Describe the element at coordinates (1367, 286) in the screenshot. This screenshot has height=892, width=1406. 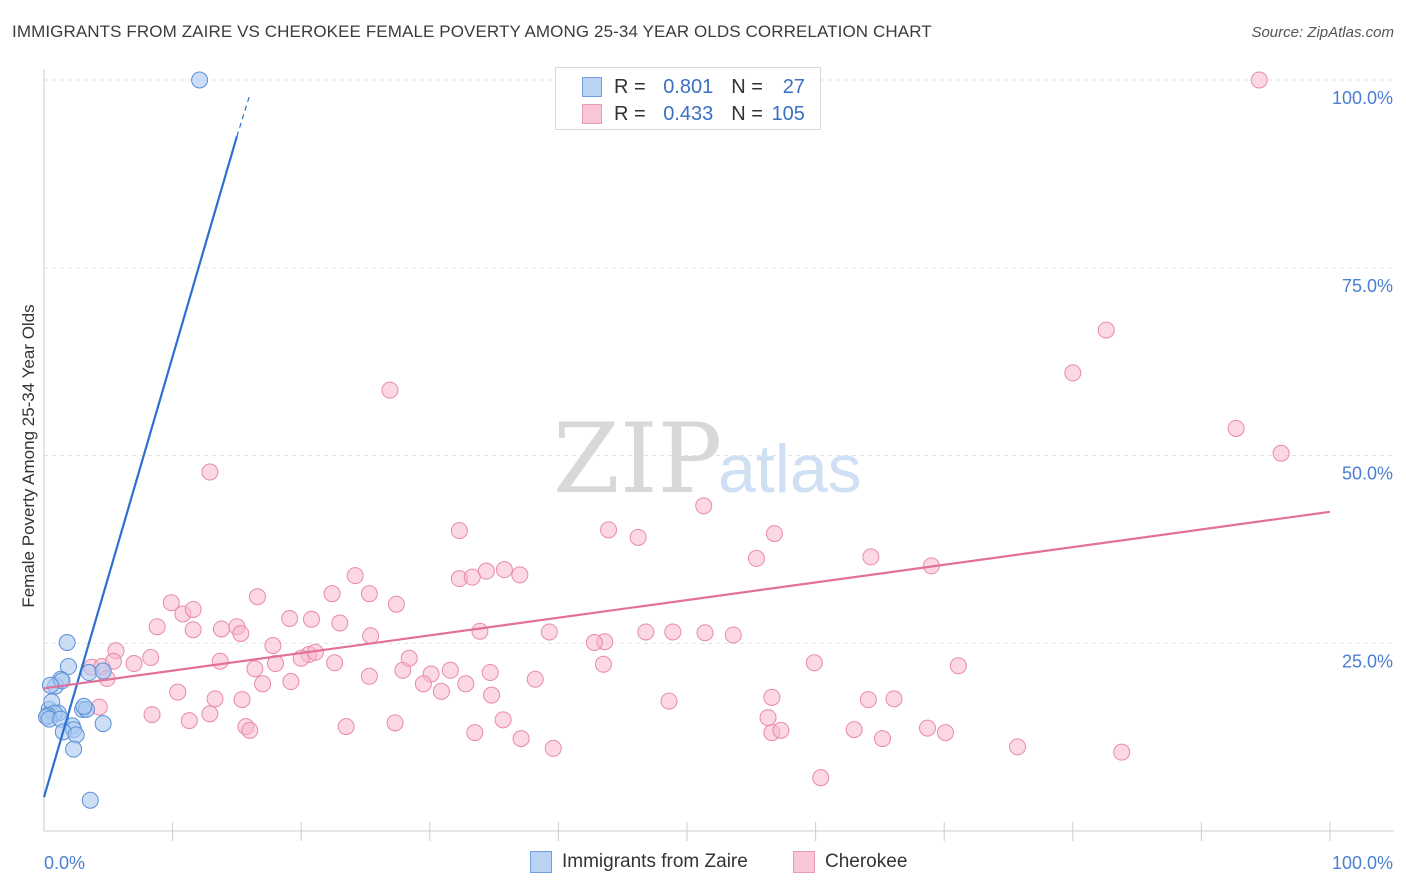
I see `y-tick-label: 75.0%` at that location.